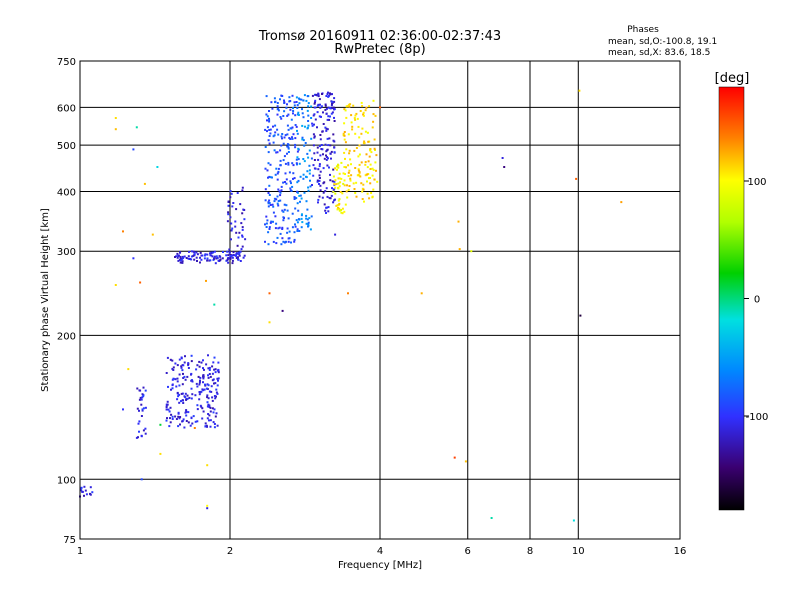  I want to click on chart-subtitle: RwPretec (8p), so click(379, 49).